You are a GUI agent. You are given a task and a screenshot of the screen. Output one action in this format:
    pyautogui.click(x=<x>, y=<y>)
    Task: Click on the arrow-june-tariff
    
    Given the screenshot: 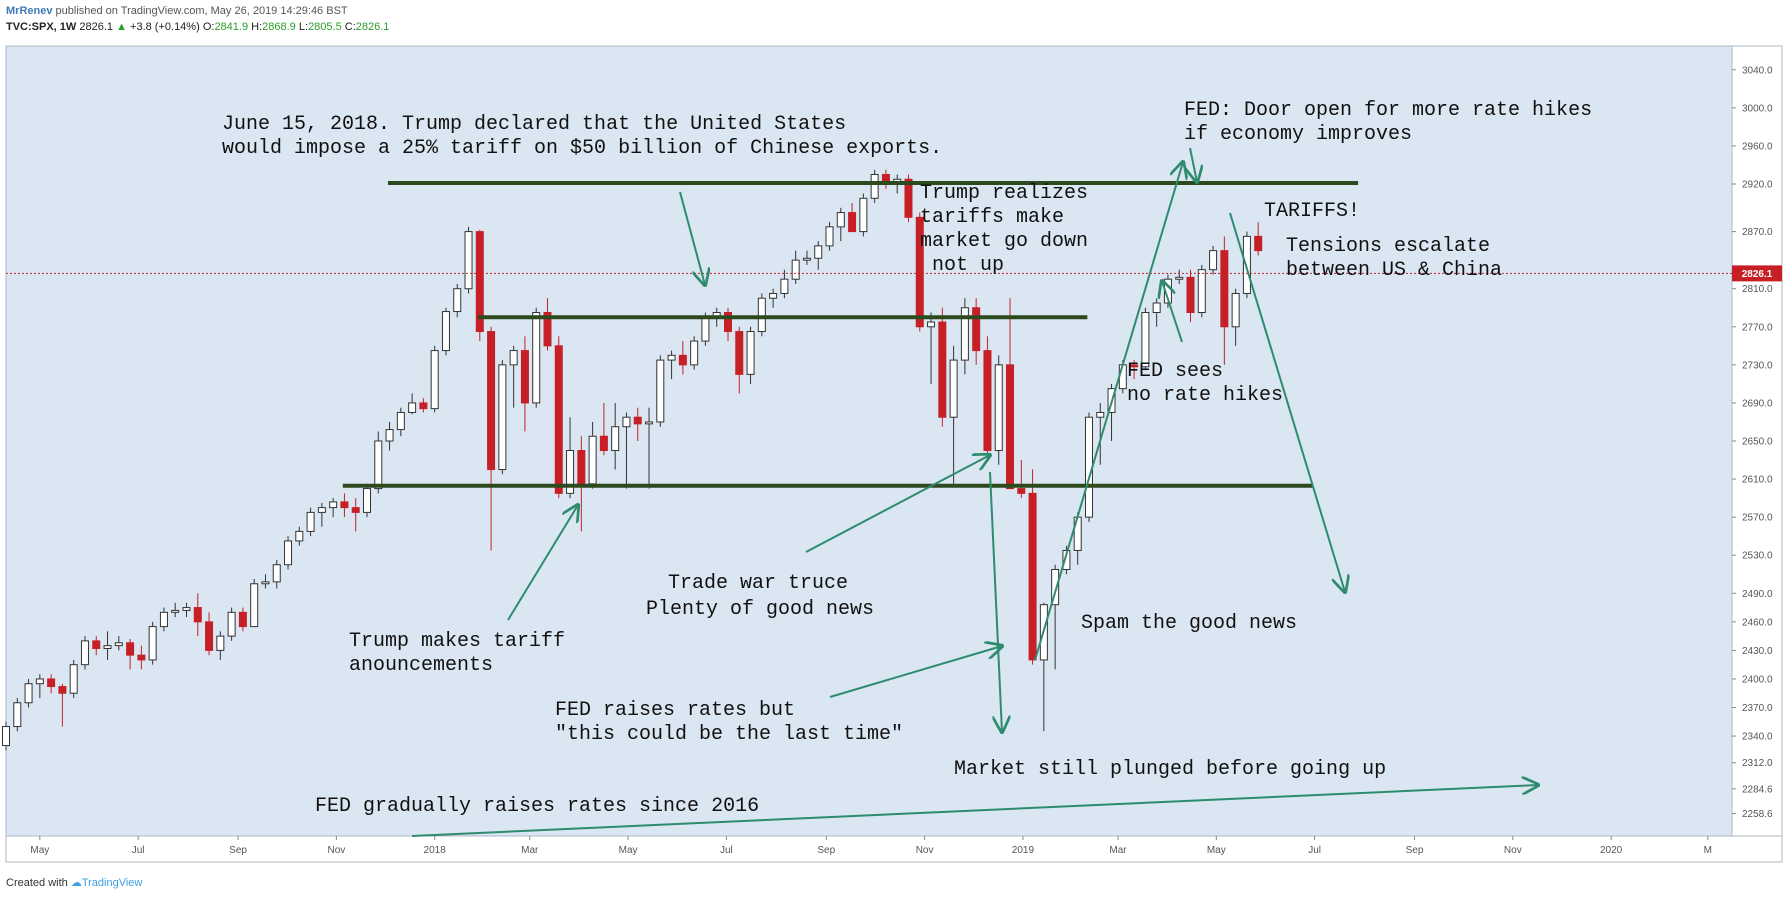 What is the action you would take?
    pyautogui.click(x=692, y=238)
    